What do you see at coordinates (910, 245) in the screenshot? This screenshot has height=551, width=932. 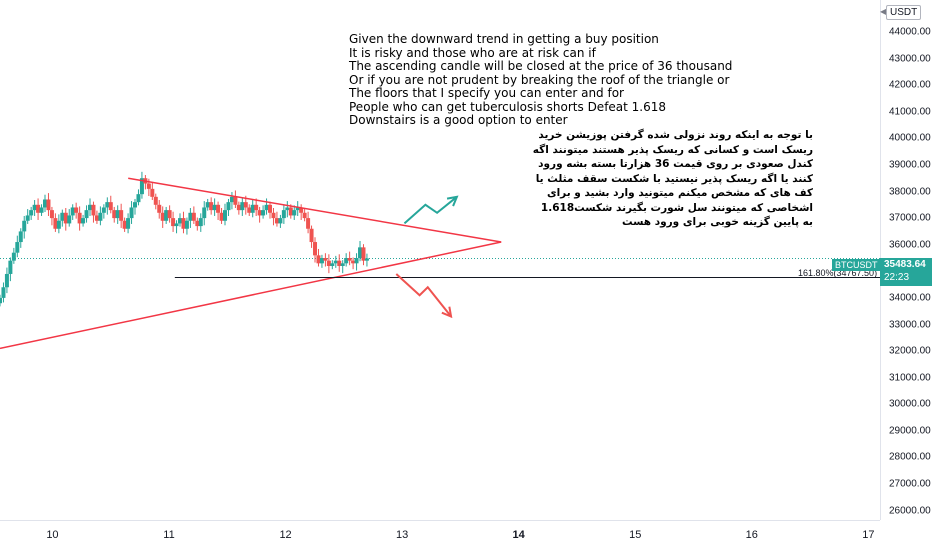 I see `y-tick-label: 36000.00` at bounding box center [910, 245].